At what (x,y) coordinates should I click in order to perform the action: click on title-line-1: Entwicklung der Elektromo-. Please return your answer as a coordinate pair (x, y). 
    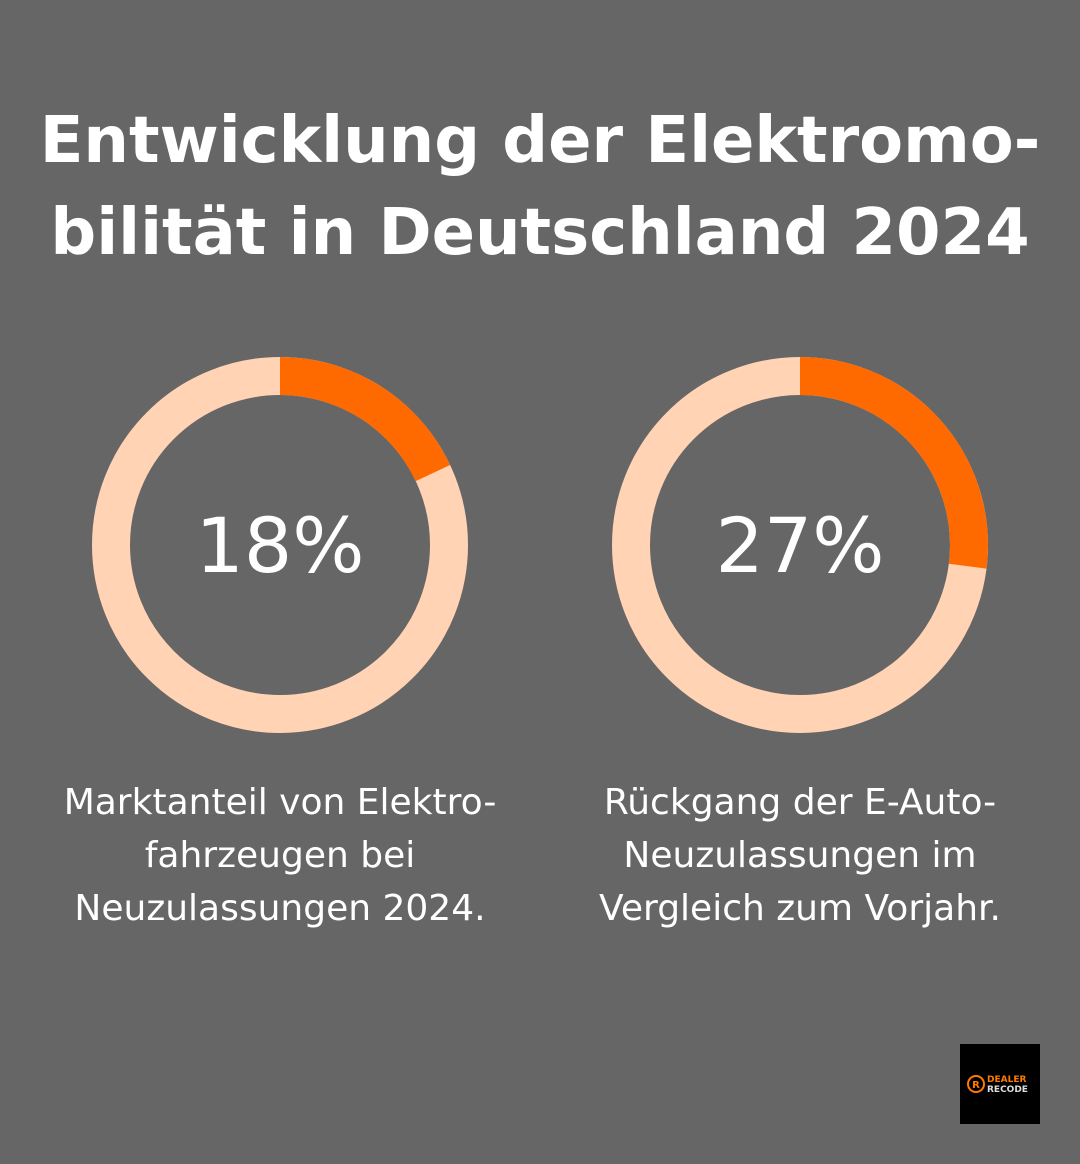
    Looking at the image, I should click on (540, 141).